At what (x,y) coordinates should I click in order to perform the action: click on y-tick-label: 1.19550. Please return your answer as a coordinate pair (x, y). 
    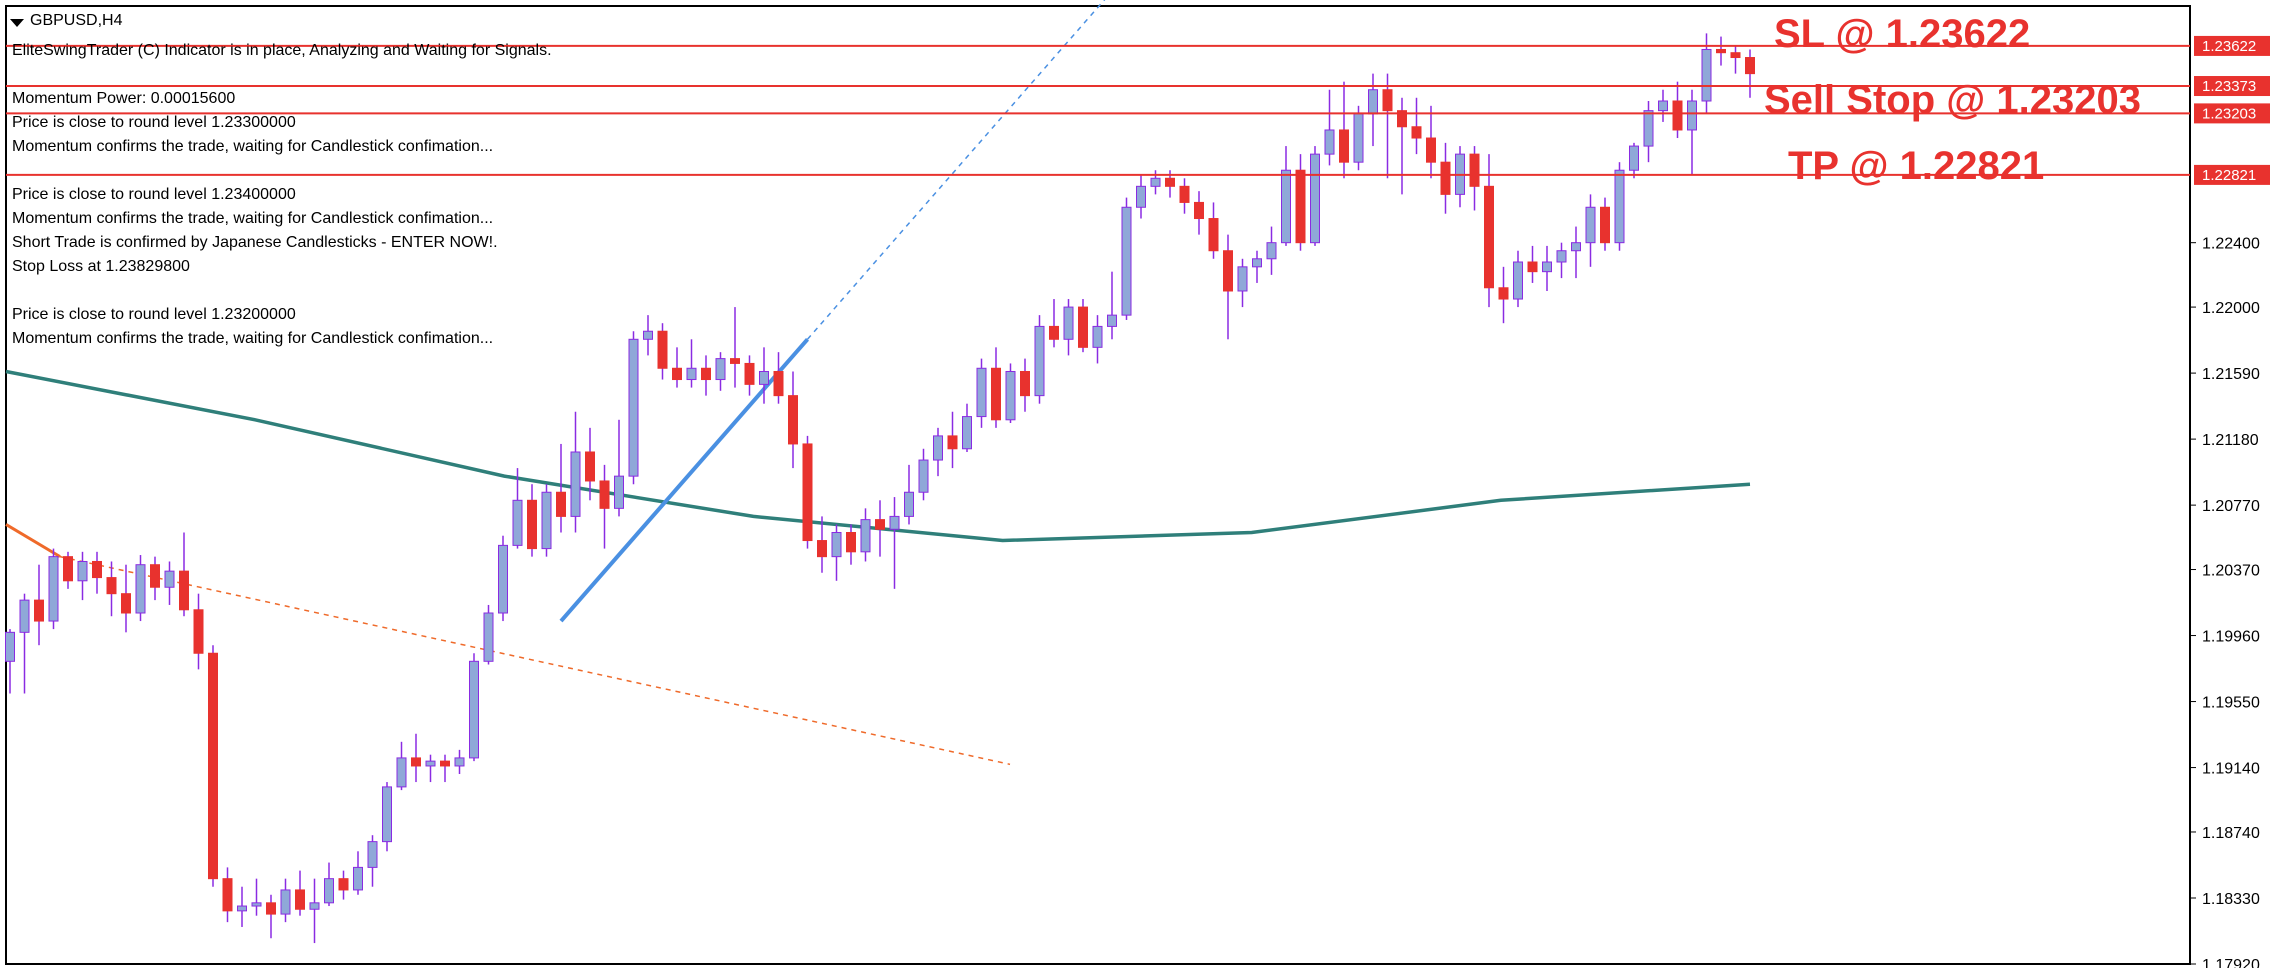
    Looking at the image, I should click on (2231, 703).